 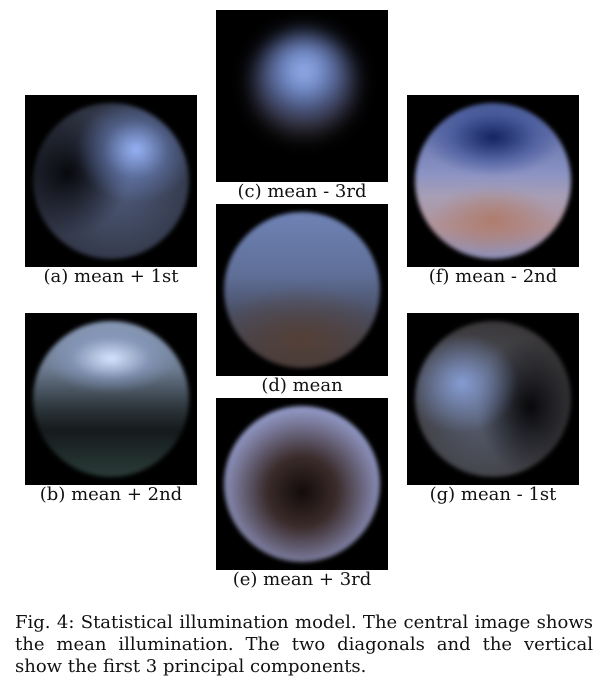 I want to click on sphere-render-a, so click(x=111, y=181).